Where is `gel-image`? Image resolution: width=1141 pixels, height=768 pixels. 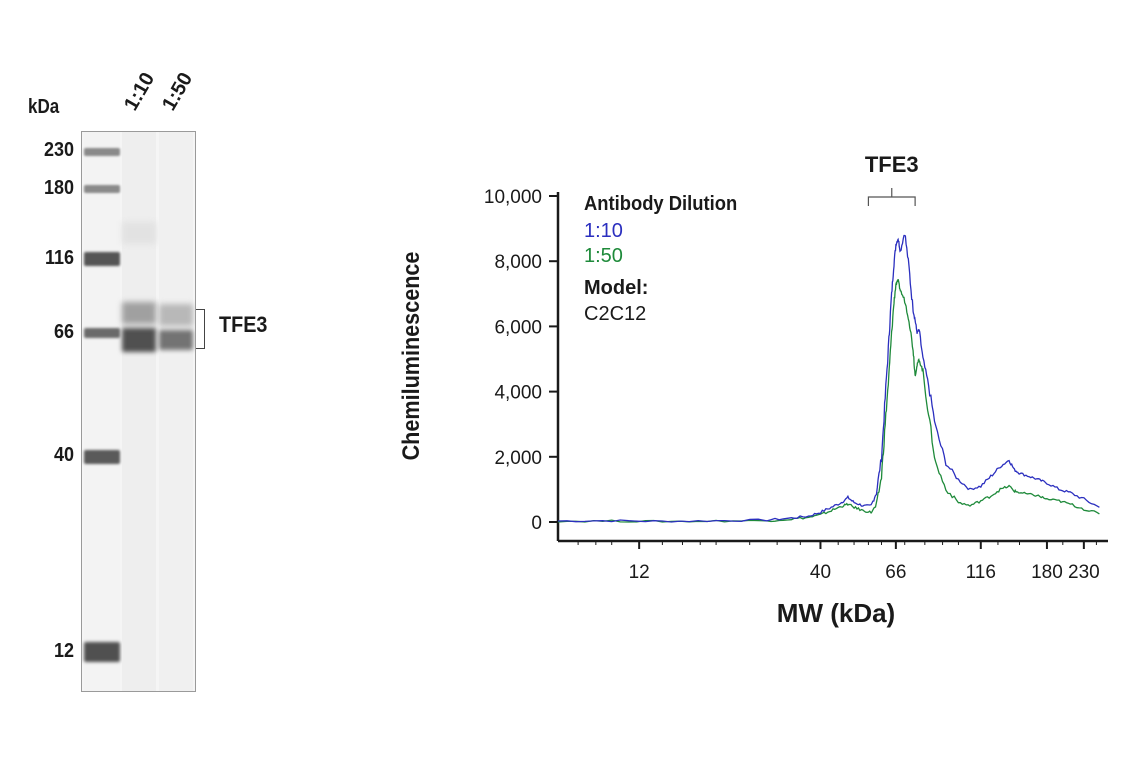 gel-image is located at coordinates (138, 411).